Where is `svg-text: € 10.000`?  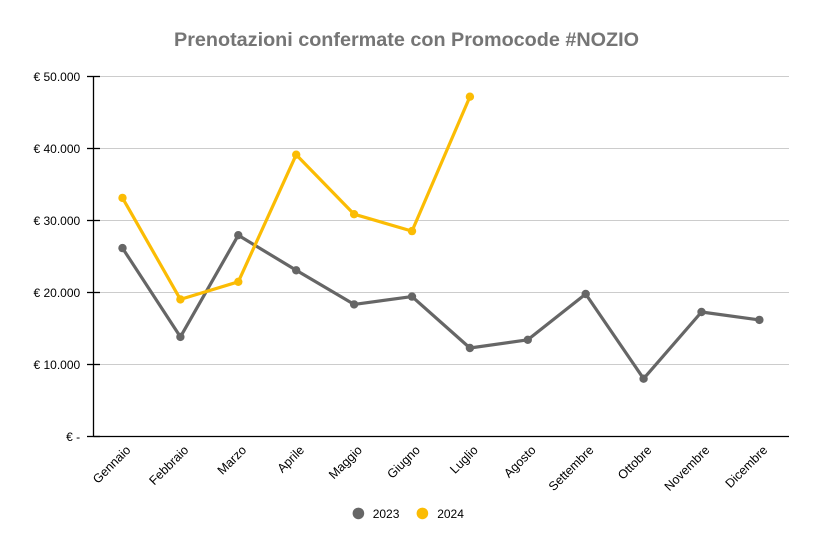
svg-text: € 10.000 is located at coordinates (56, 365).